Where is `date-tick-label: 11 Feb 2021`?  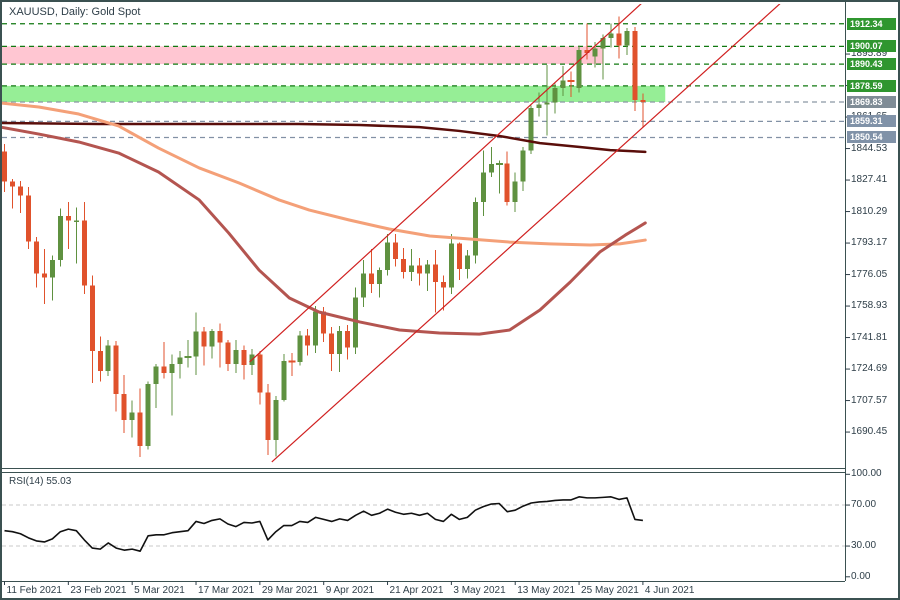
date-tick-label: 11 Feb 2021 is located at coordinates (34, 590).